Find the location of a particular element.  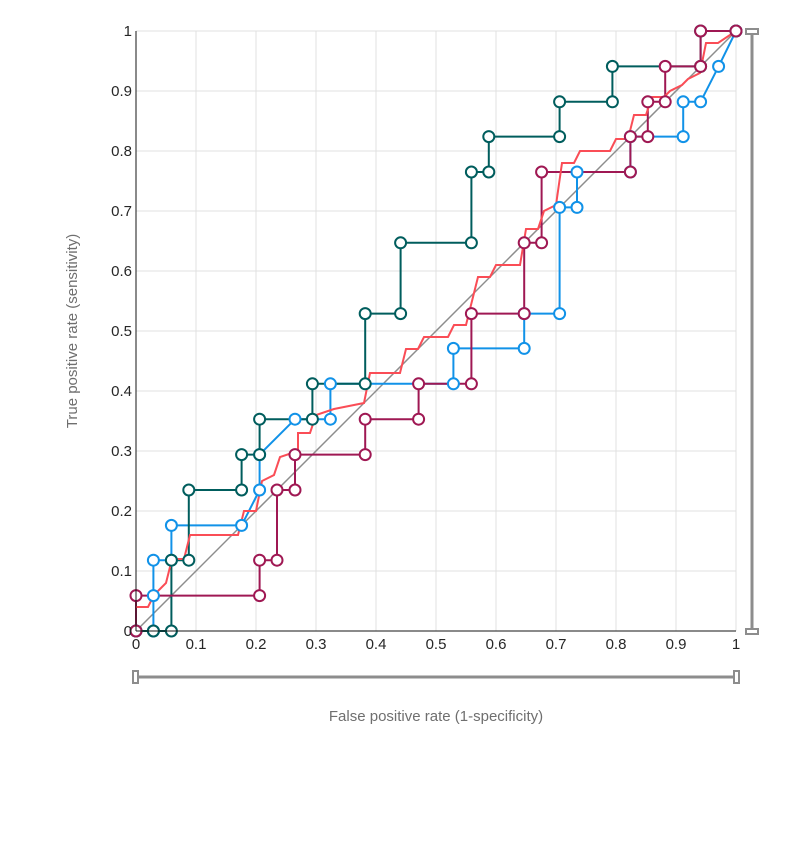

y-tick-label: 1 is located at coordinates (128, 31).